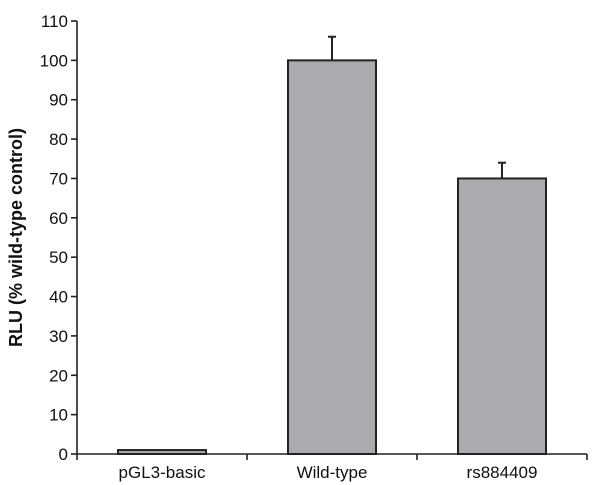 This screenshot has width=593, height=485. Describe the element at coordinates (58, 238) in the screenshot. I see `y-ticks: 0 10 20 30 40 50 60 70 80 90 100 110` at that location.